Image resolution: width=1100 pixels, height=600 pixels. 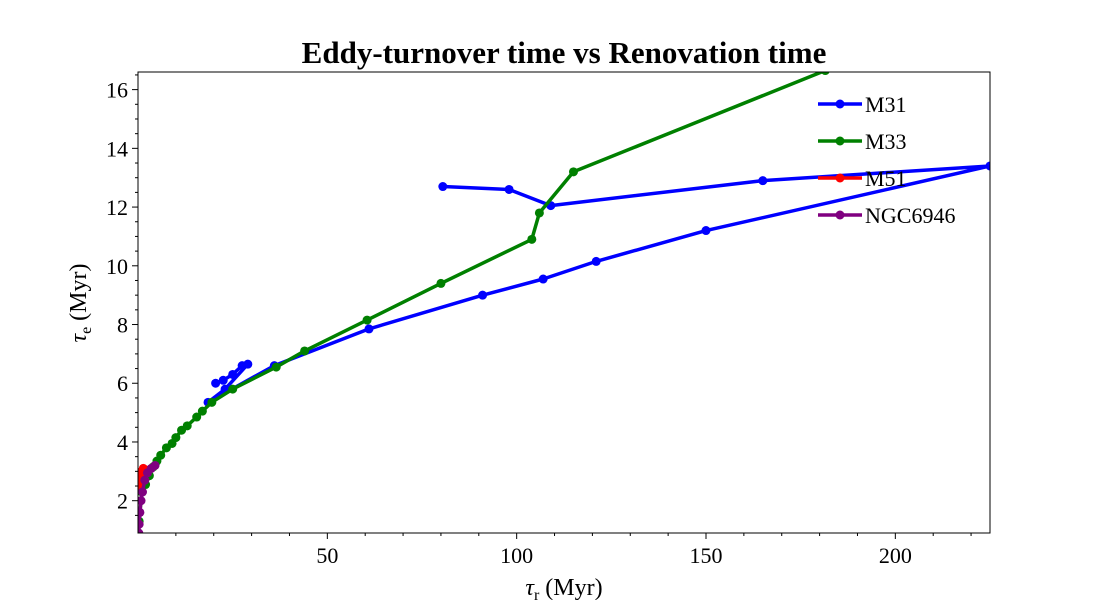 I want to click on legend-item-m51: M51, so click(x=862, y=178).